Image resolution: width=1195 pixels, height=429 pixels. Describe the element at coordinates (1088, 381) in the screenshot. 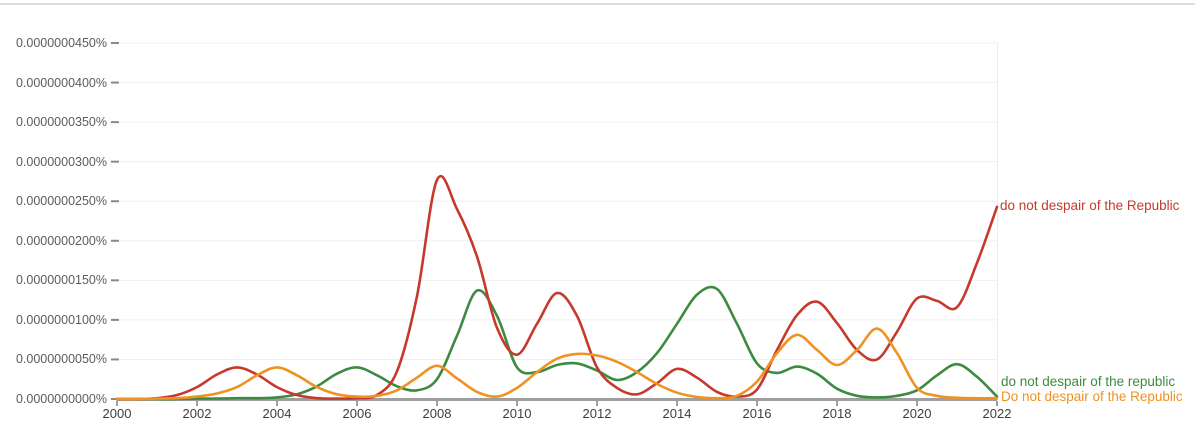

I see `legend-label-0: do not despair of the republic` at that location.